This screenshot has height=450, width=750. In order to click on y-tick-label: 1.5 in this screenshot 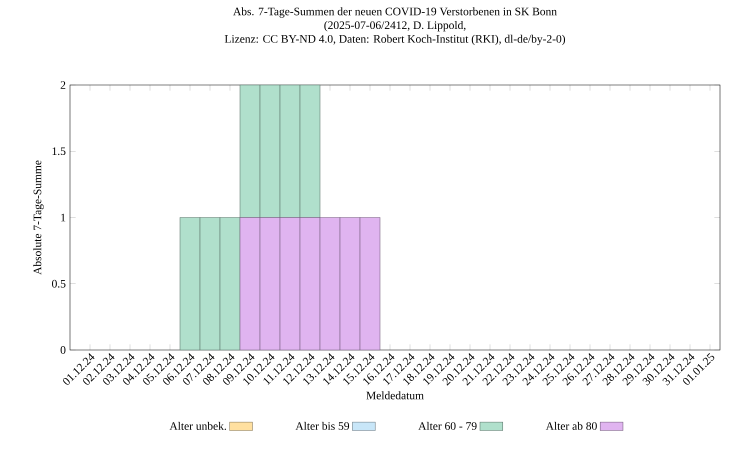, I will do `click(59, 151)`.